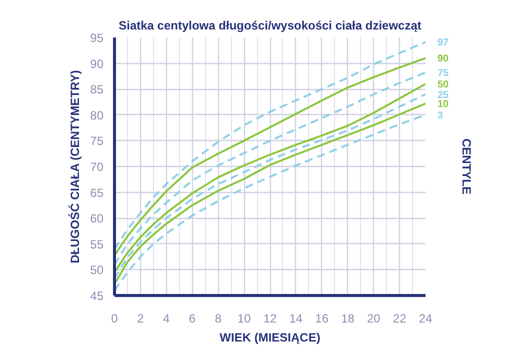 The height and width of the screenshot is (356, 525). Describe the element at coordinates (140, 319) in the screenshot. I see `x-tick-label: 2` at that location.